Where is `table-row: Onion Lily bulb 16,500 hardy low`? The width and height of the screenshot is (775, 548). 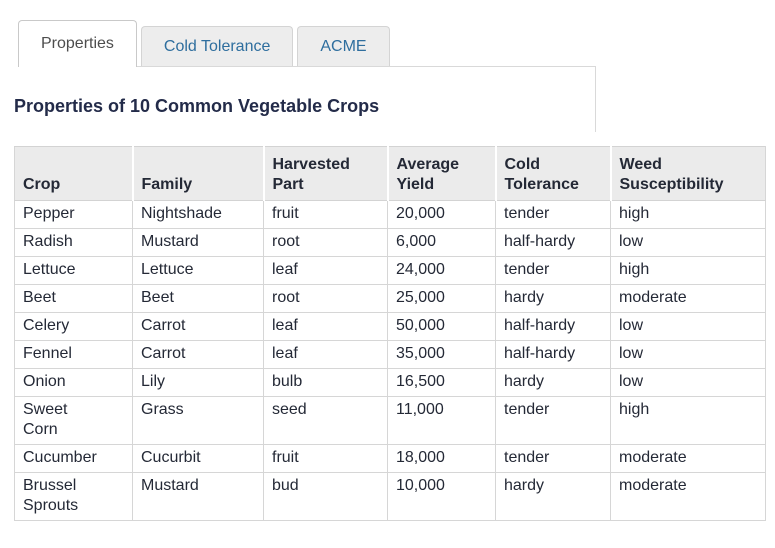 table-row: Onion Lily bulb 16,500 hardy low is located at coordinates (390, 382).